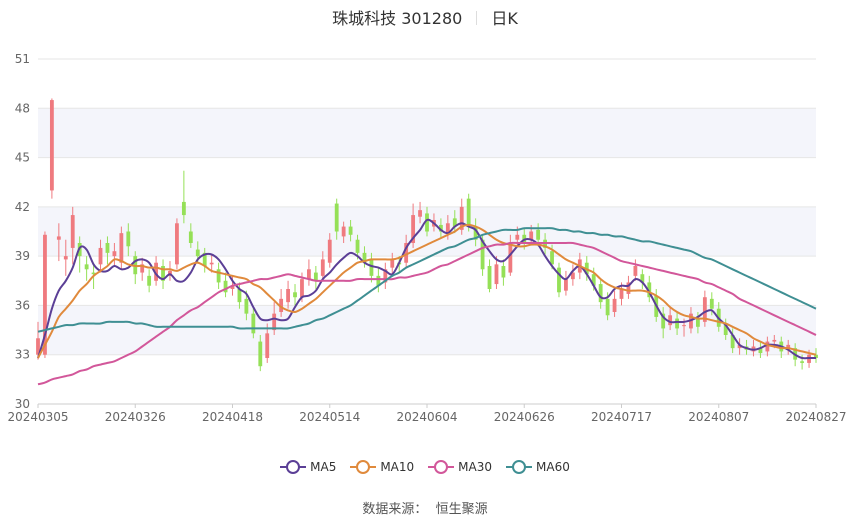 The height and width of the screenshot is (517, 850). Describe the element at coordinates (22, 207) in the screenshot. I see `y-tick-label: 42` at that location.